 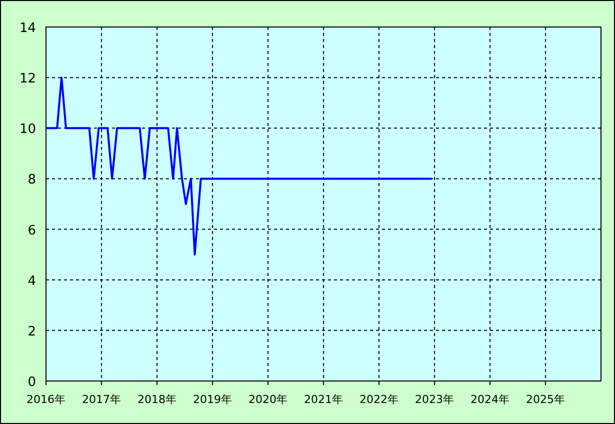 I want to click on y-tick-label: 10, so click(x=27, y=130).